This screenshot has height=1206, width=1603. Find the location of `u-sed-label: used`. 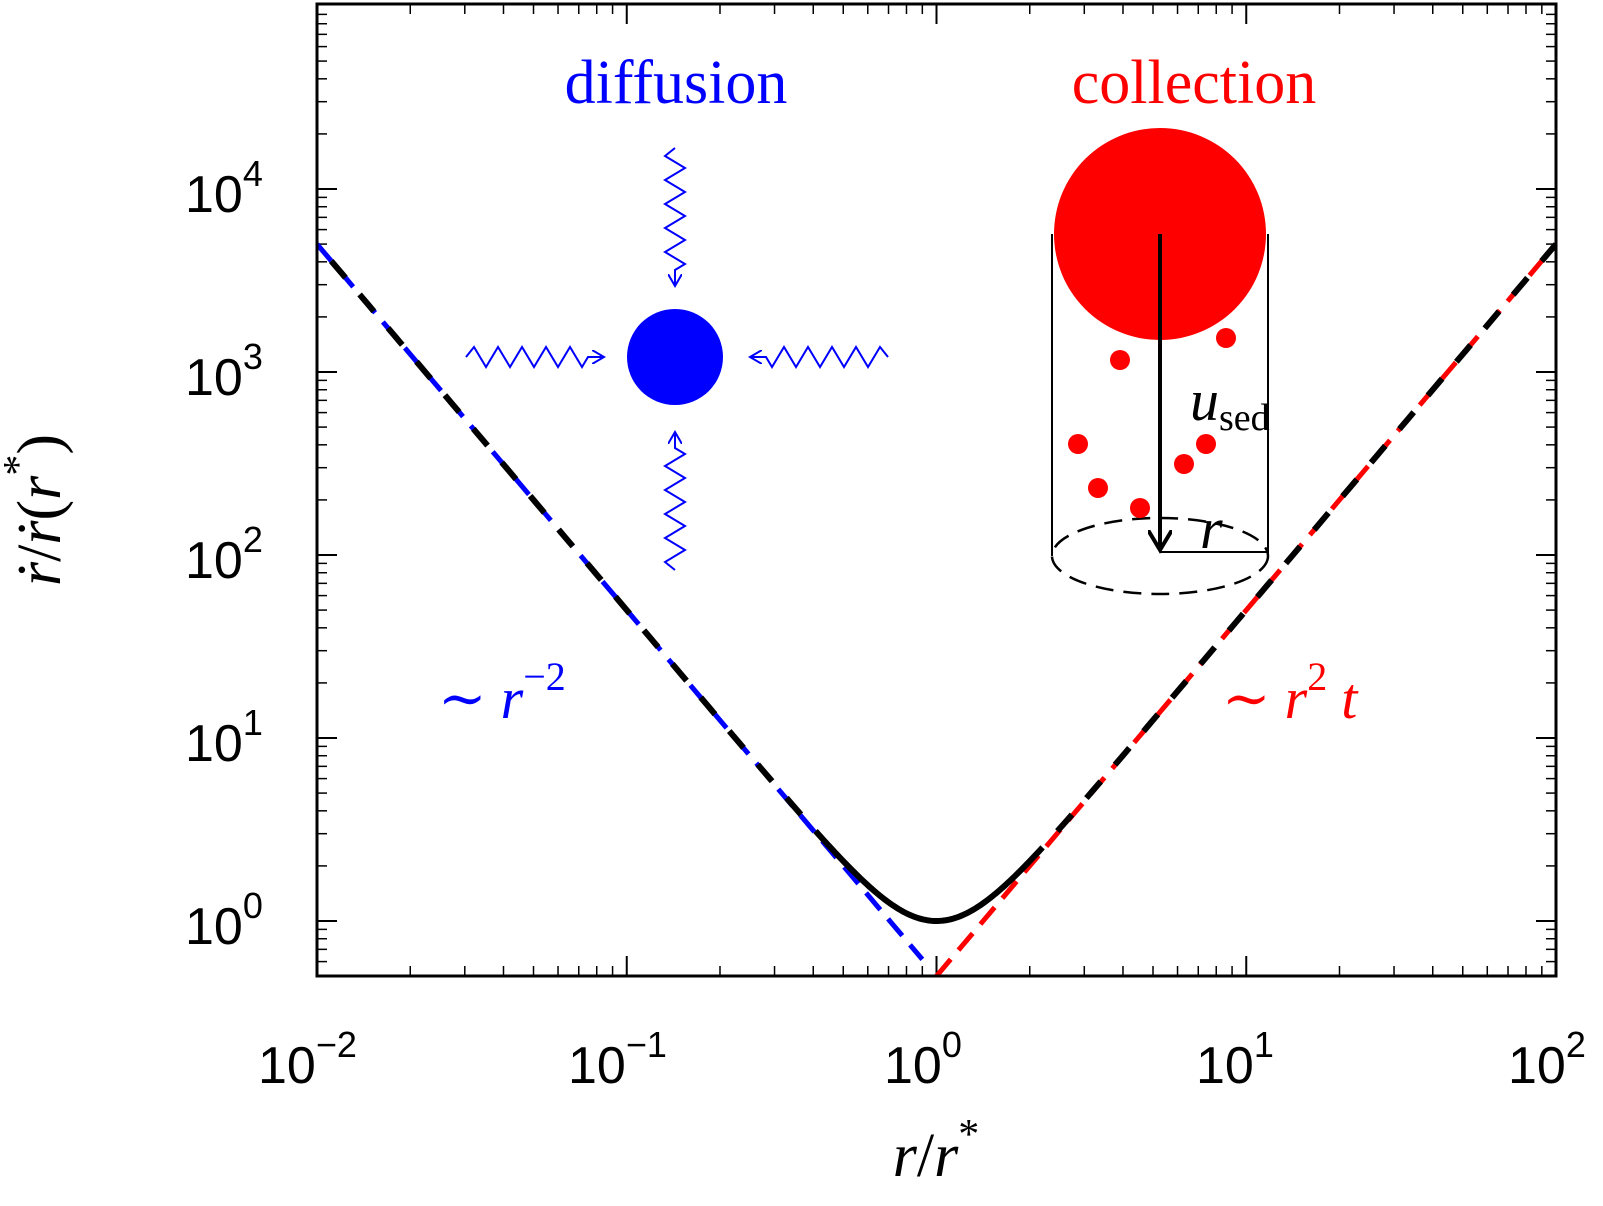

u-sed-label: used is located at coordinates (1230, 403).